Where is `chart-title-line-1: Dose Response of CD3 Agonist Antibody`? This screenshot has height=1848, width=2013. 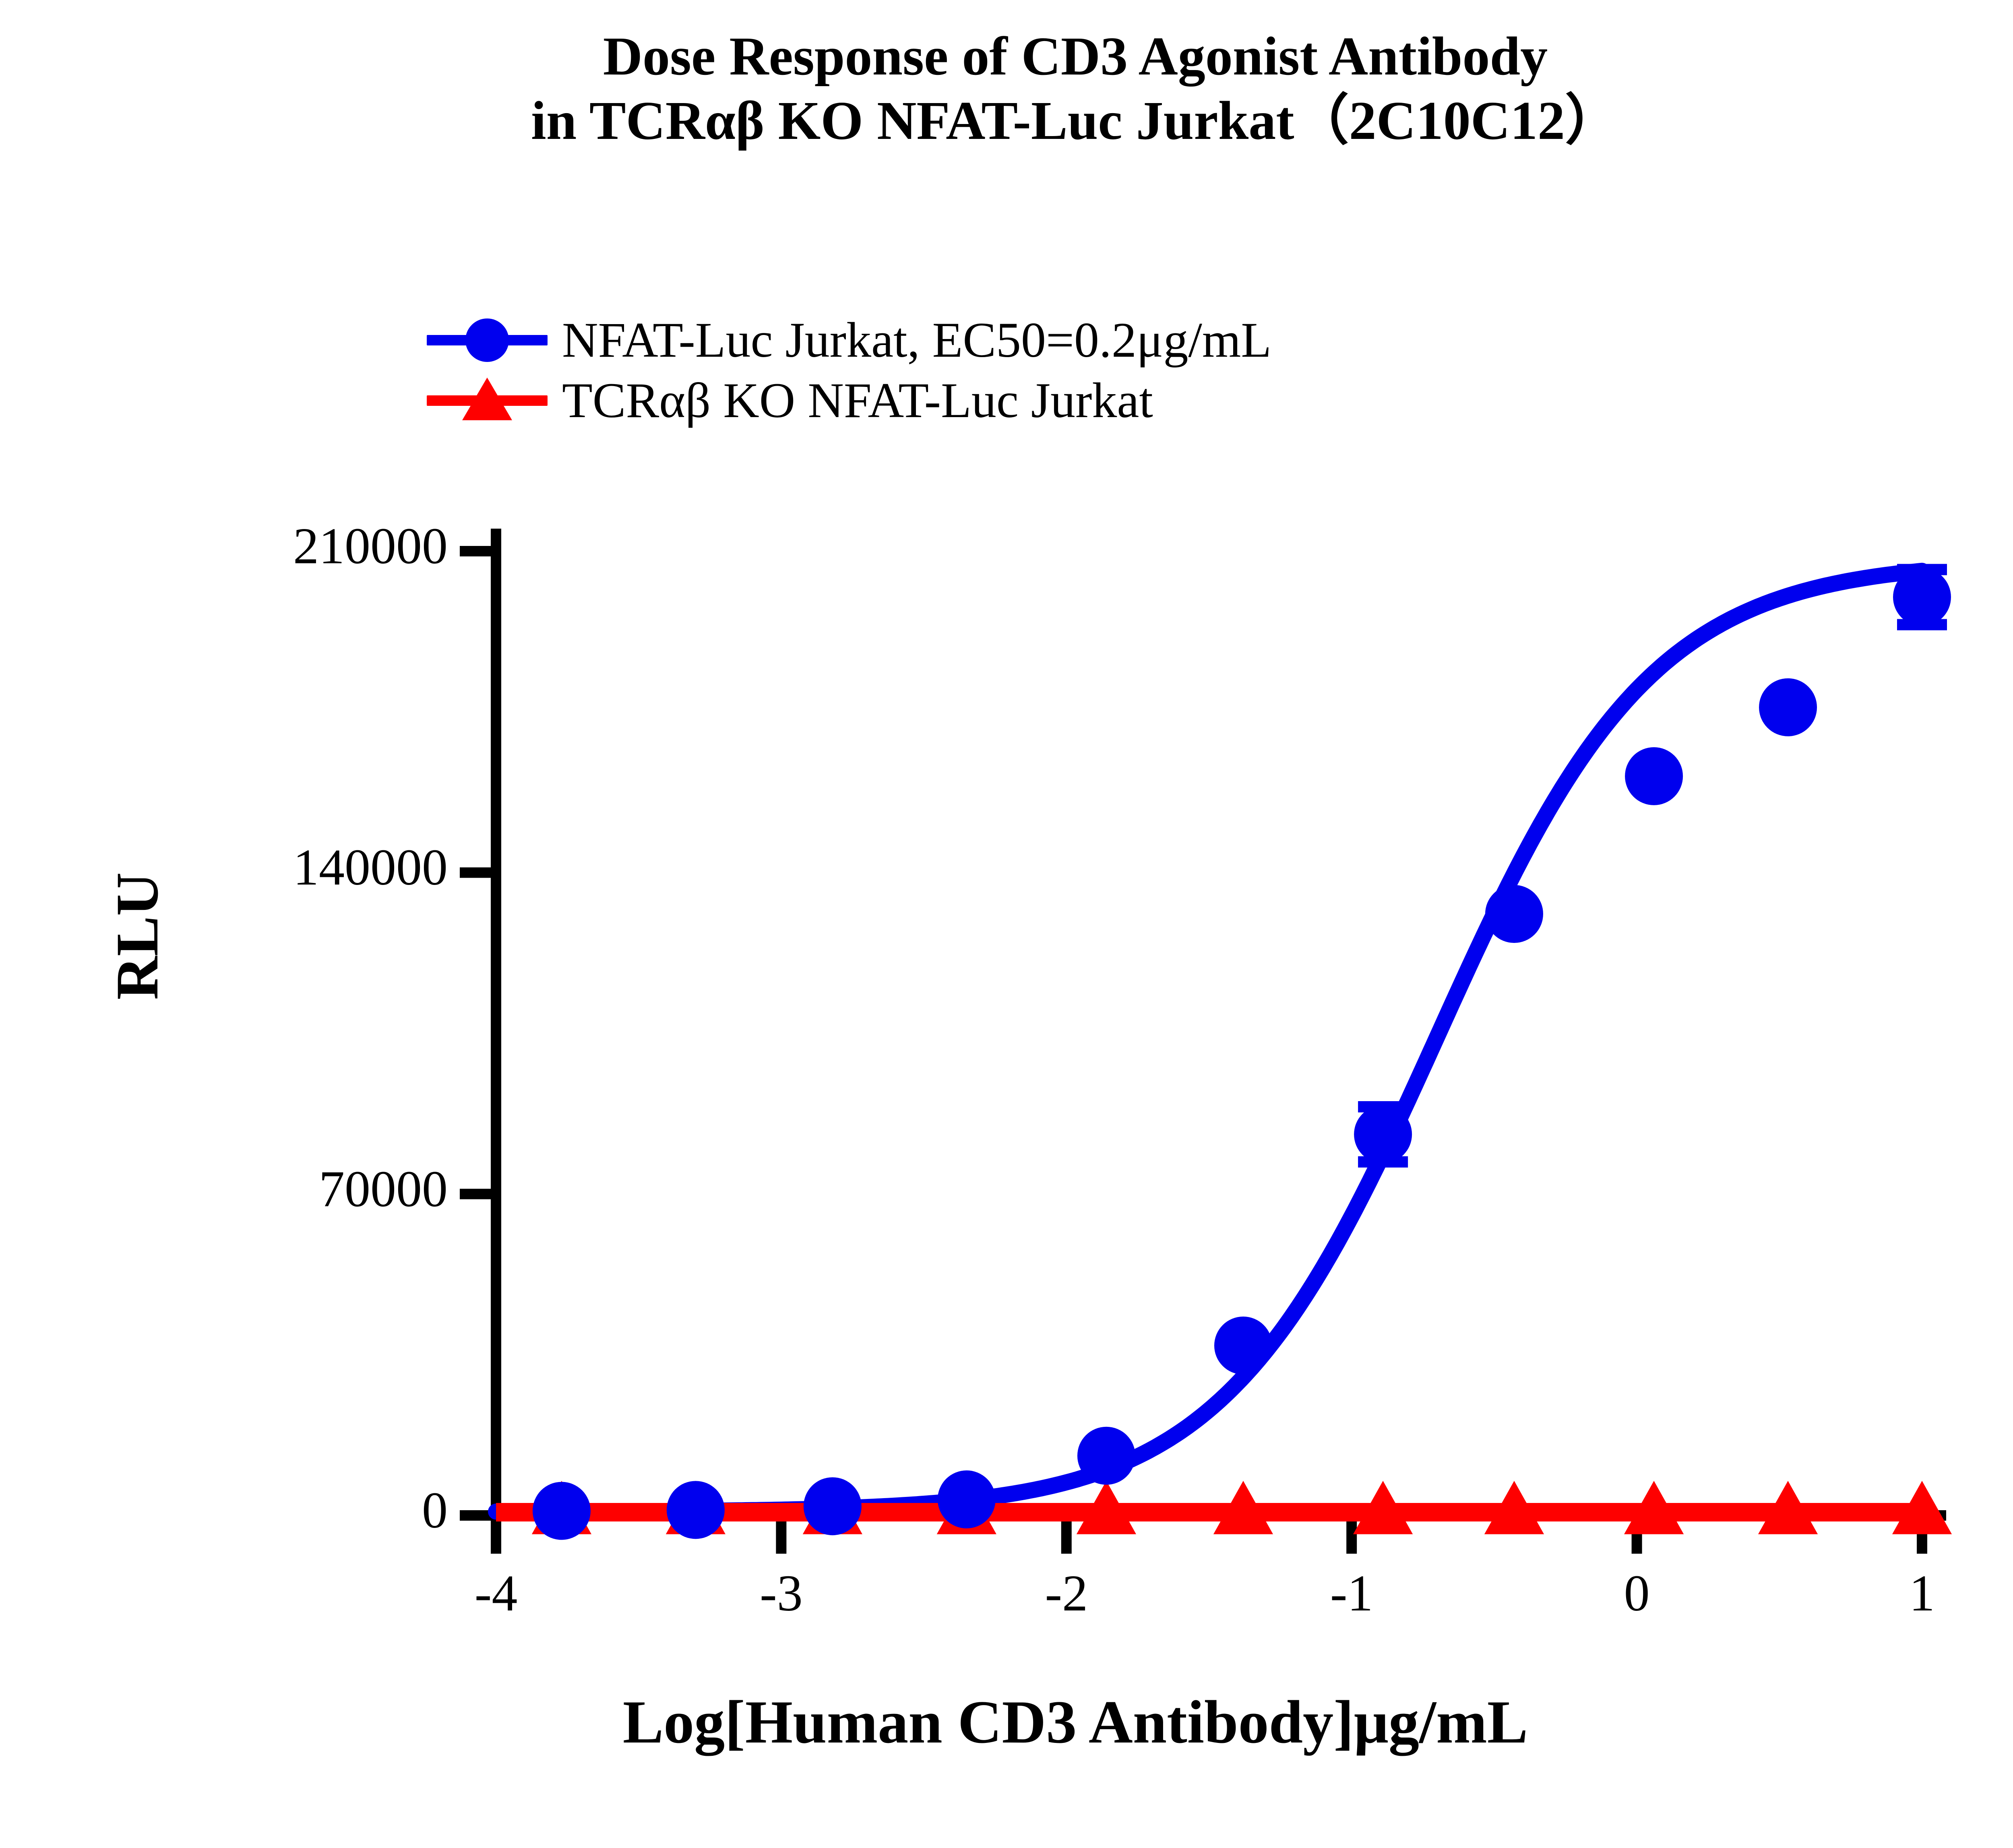 chart-title-line-1: Dose Response of CD3 Agonist Antibody is located at coordinates (1075, 56).